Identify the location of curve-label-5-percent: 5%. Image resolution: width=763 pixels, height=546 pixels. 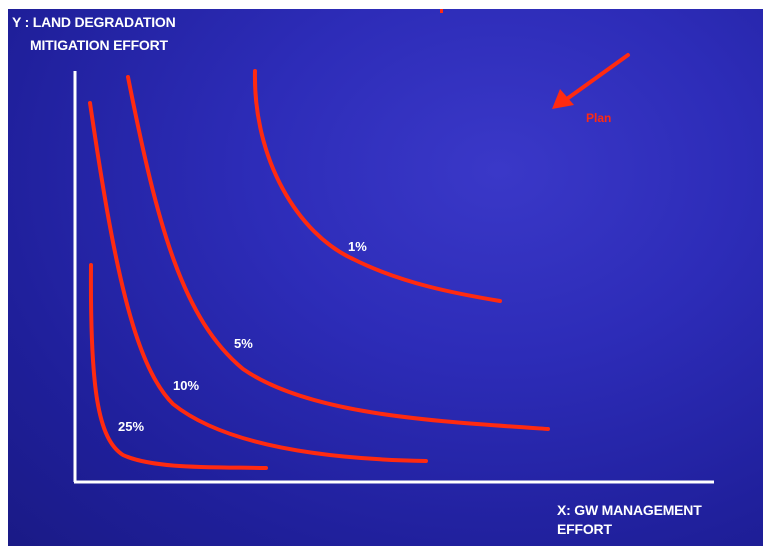
(243, 343).